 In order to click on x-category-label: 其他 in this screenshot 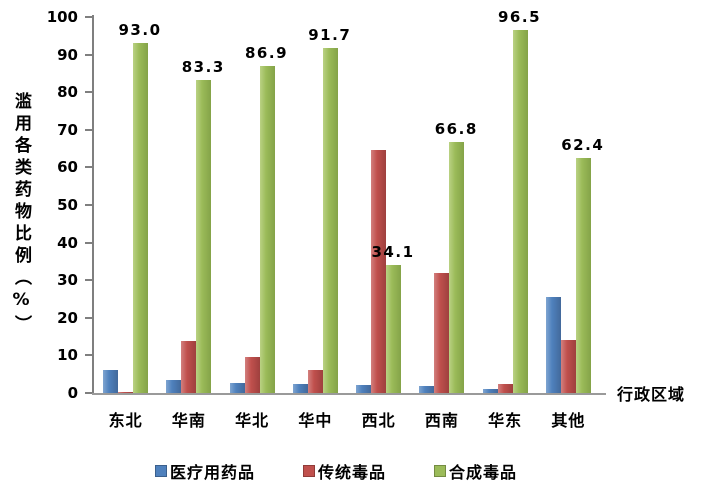, I will do `click(568, 420)`.